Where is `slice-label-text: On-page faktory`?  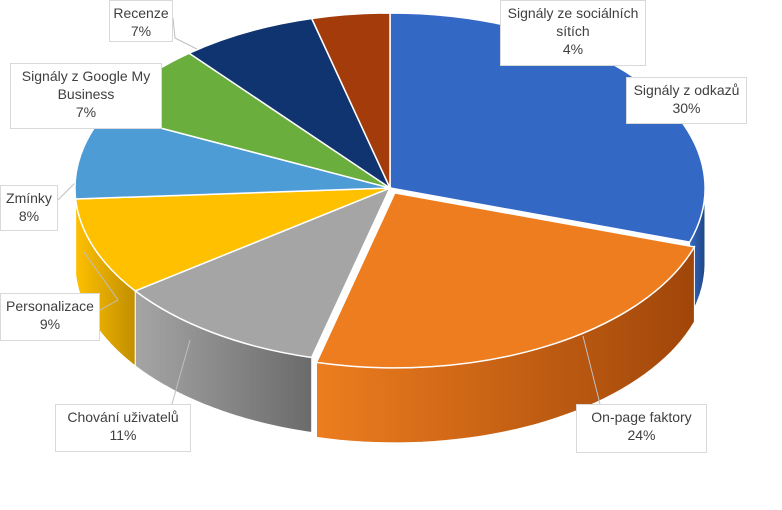
slice-label-text: On-page faktory is located at coordinates (641, 417).